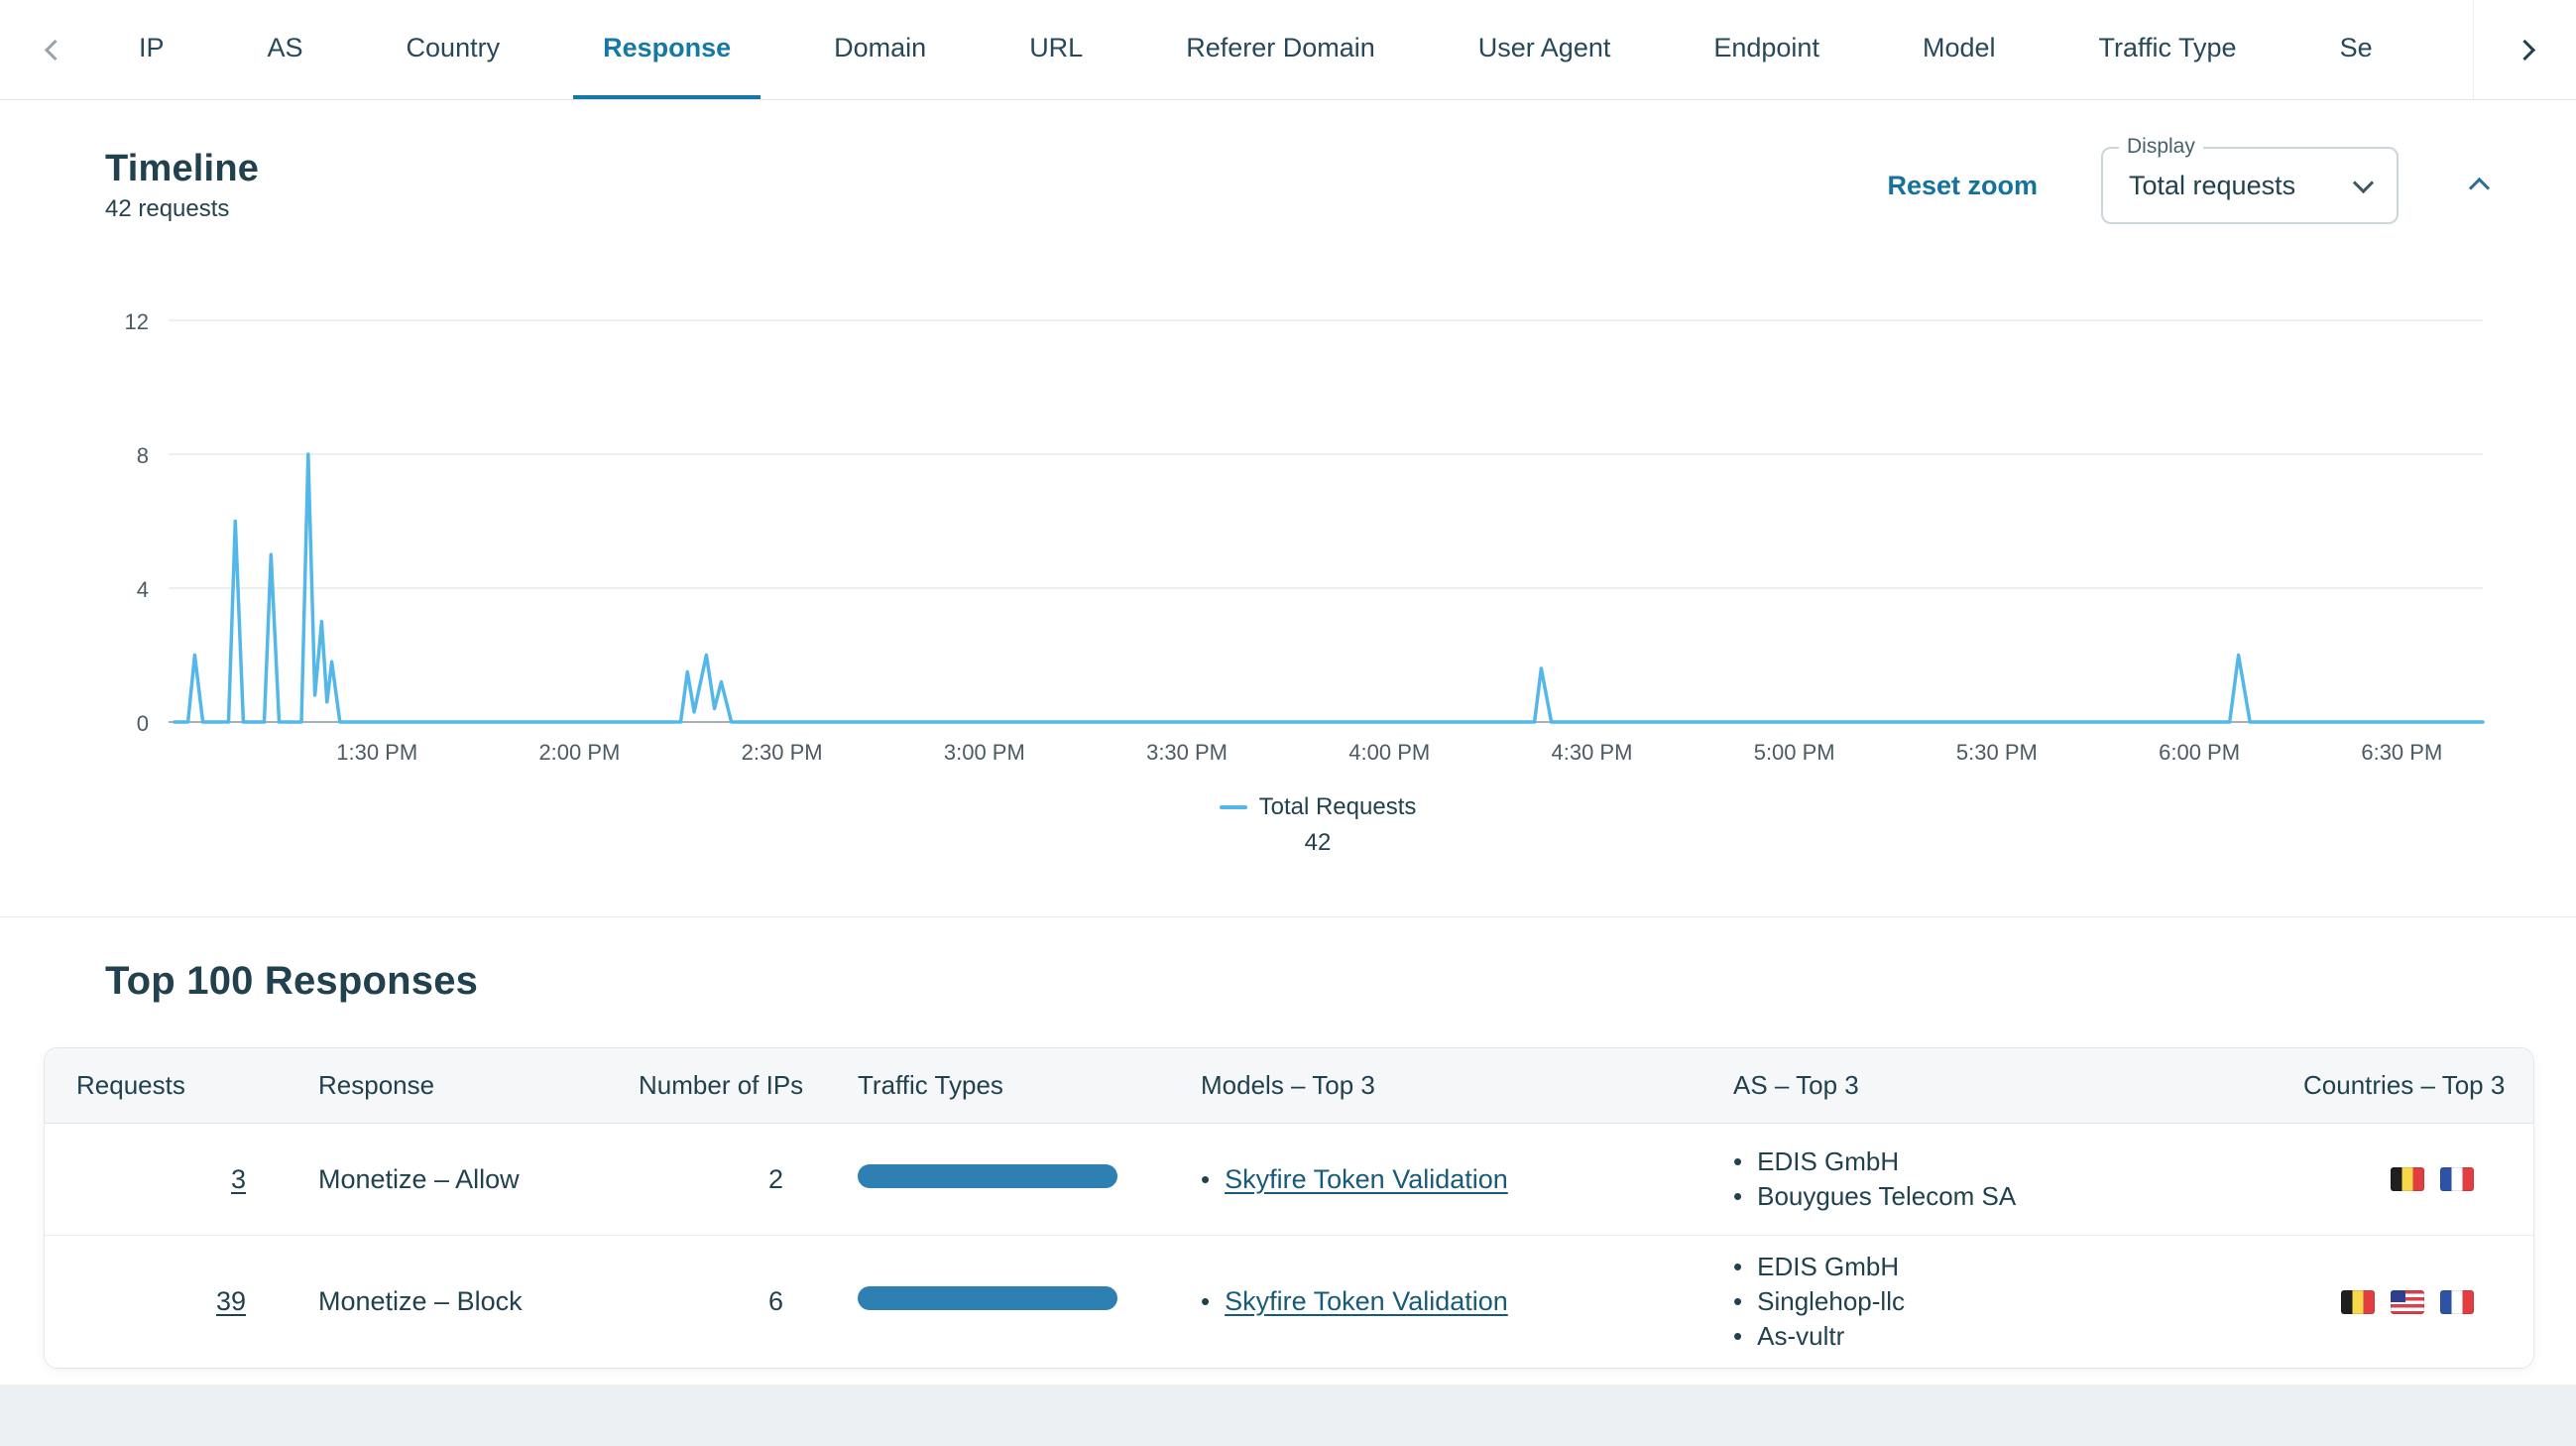 Image resolution: width=2576 pixels, height=1446 pixels. What do you see at coordinates (1887, 1196) in the screenshot?
I see `as-name: Bouygues Telecom SA` at bounding box center [1887, 1196].